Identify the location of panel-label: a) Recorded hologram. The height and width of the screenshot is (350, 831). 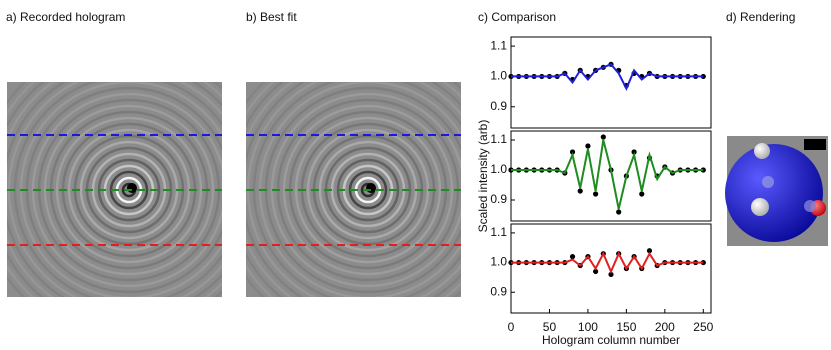
(65, 17).